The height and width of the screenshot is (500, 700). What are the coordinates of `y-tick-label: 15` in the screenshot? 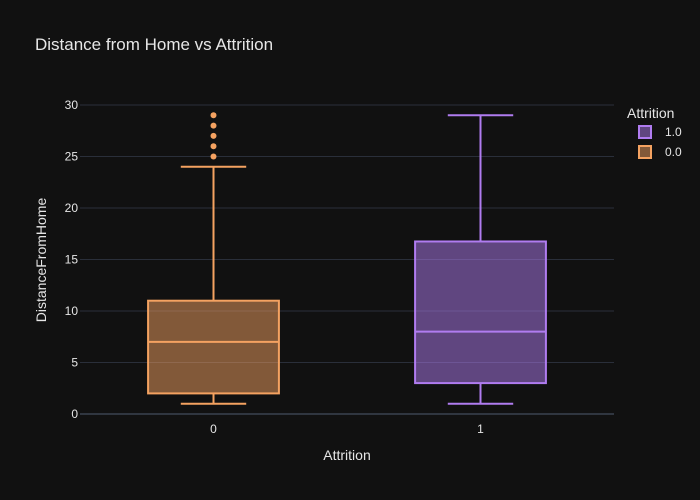 It's located at (72, 260).